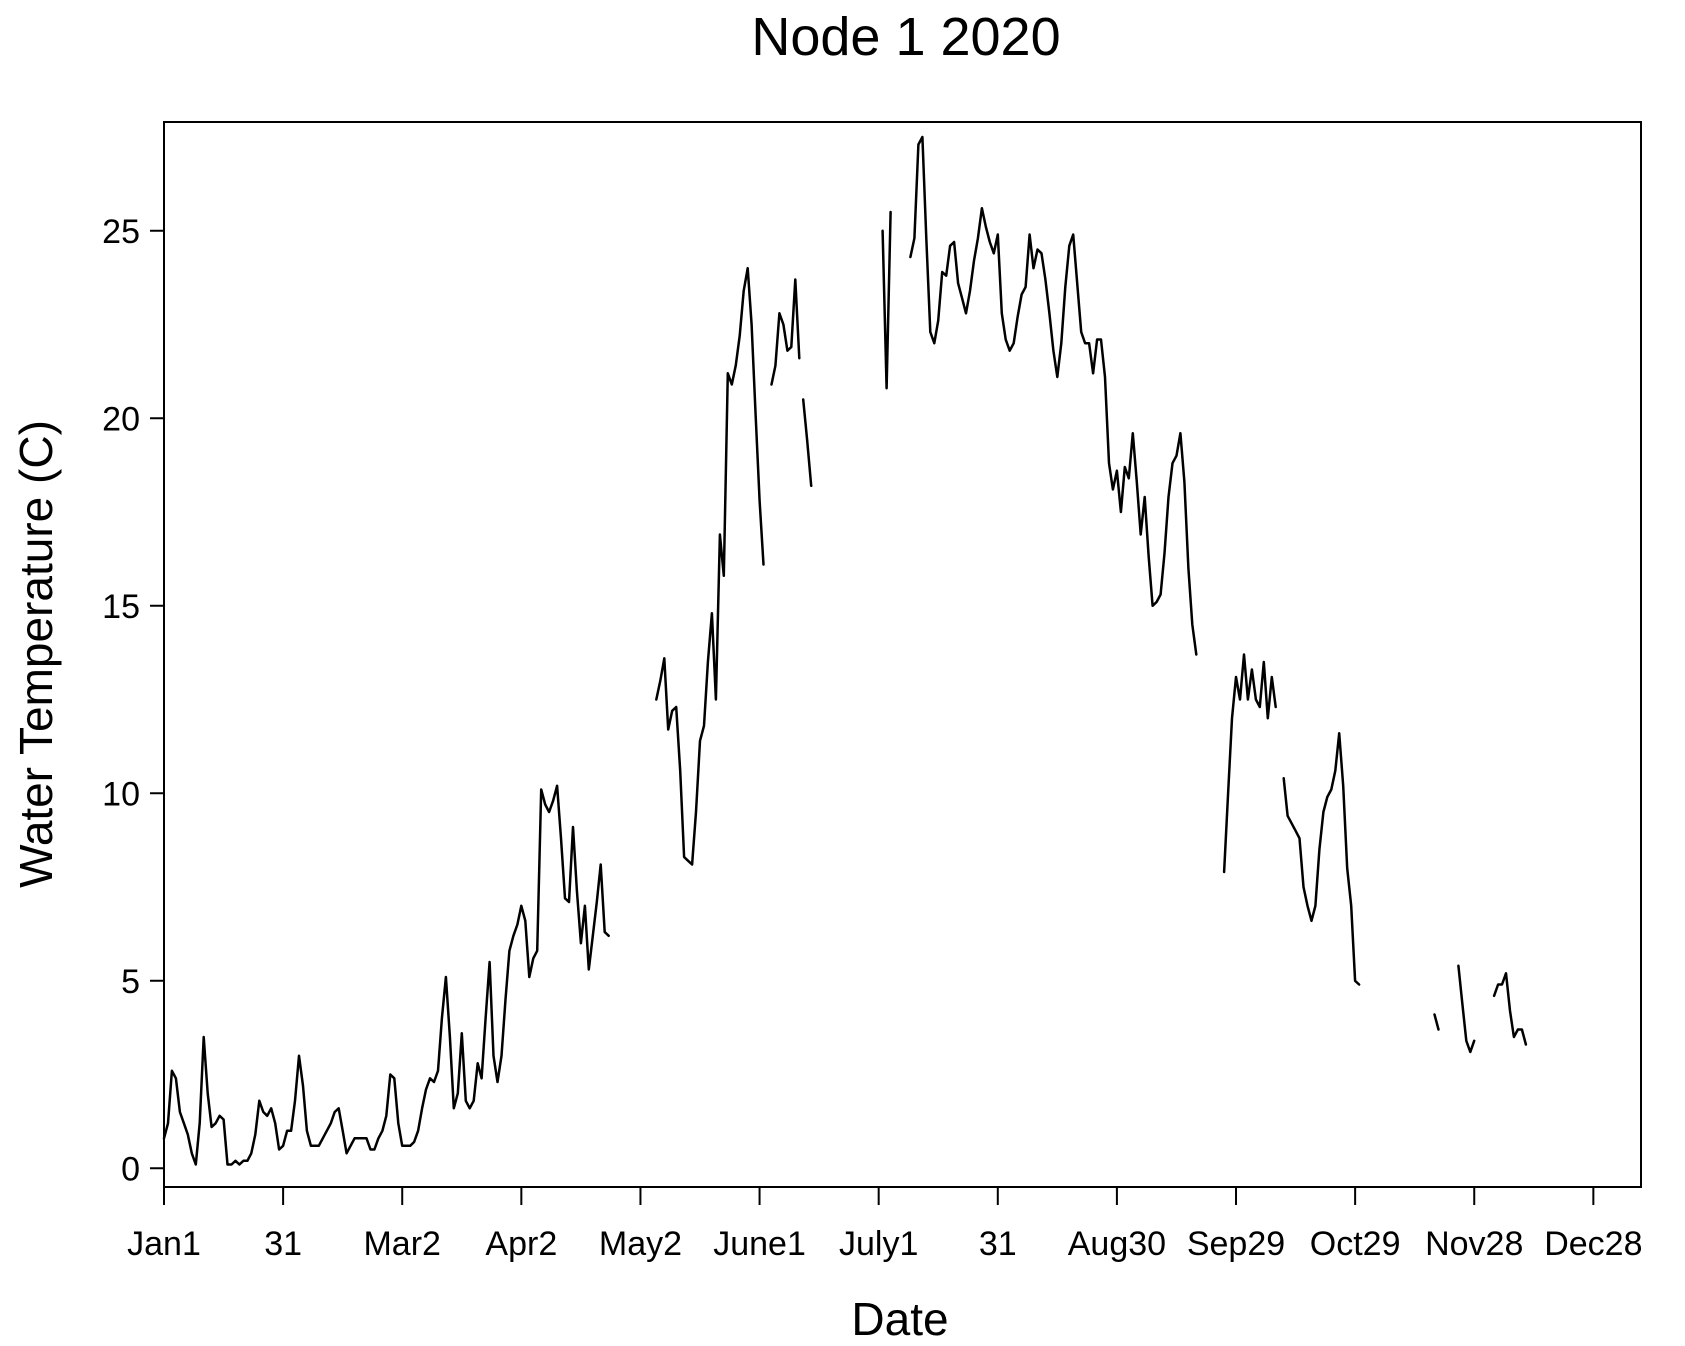 This screenshot has width=1685, height=1346. Describe the element at coordinates (899, 1319) in the screenshot. I see `x-axis-title: Date` at that location.